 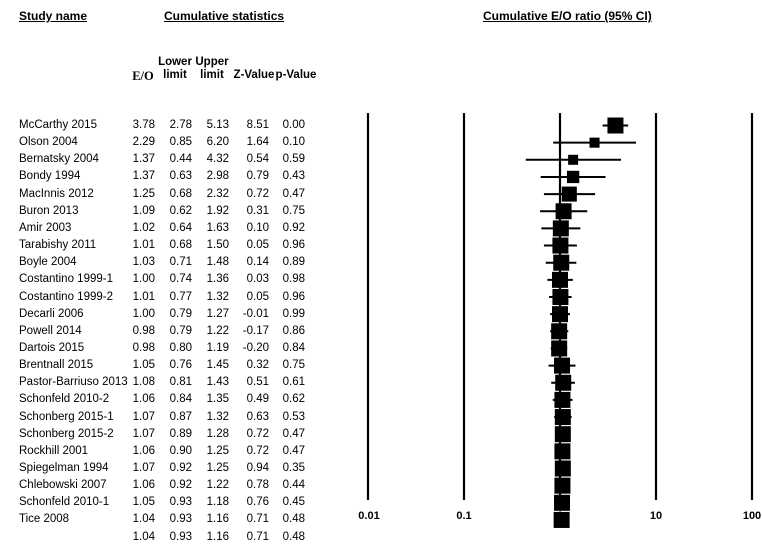 What do you see at coordinates (180, 176) in the screenshot?
I see `cell-lower: 0.63` at bounding box center [180, 176].